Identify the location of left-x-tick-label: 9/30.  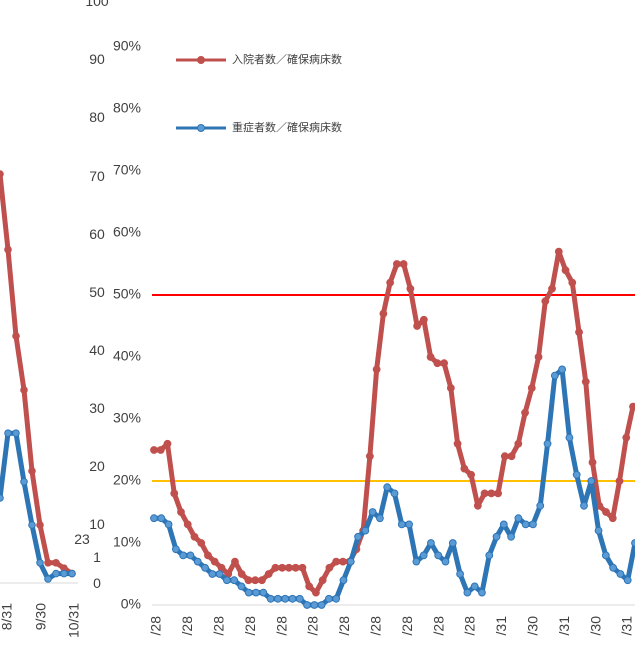
(41, 616).